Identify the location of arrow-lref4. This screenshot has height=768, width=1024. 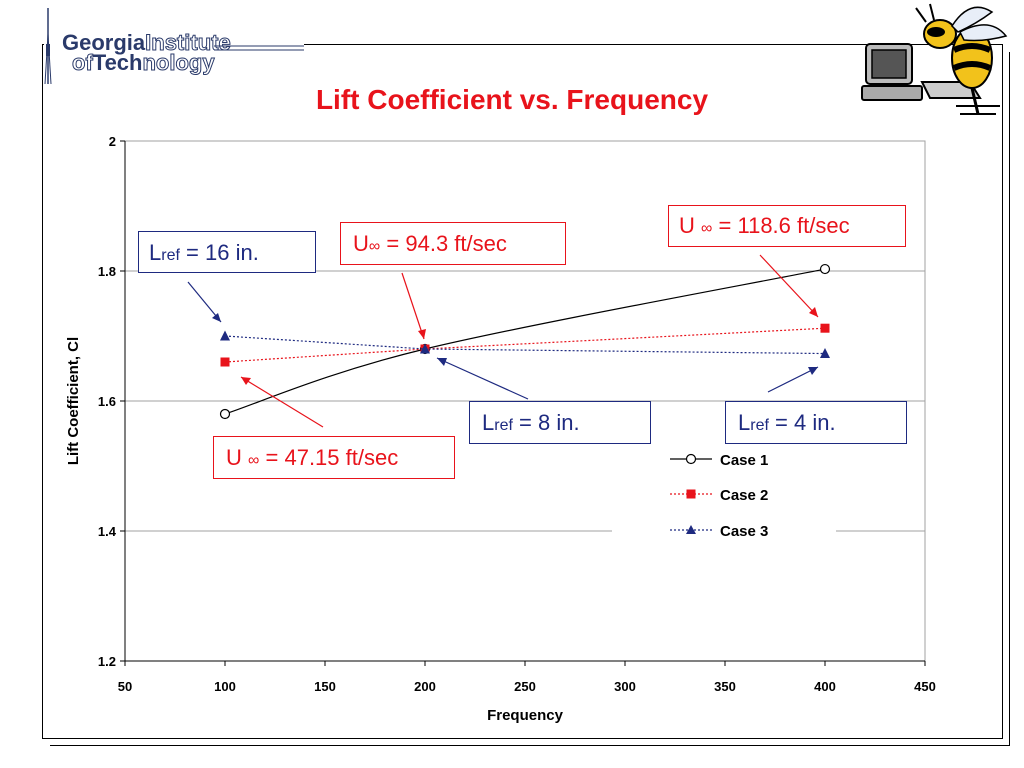
(793, 379).